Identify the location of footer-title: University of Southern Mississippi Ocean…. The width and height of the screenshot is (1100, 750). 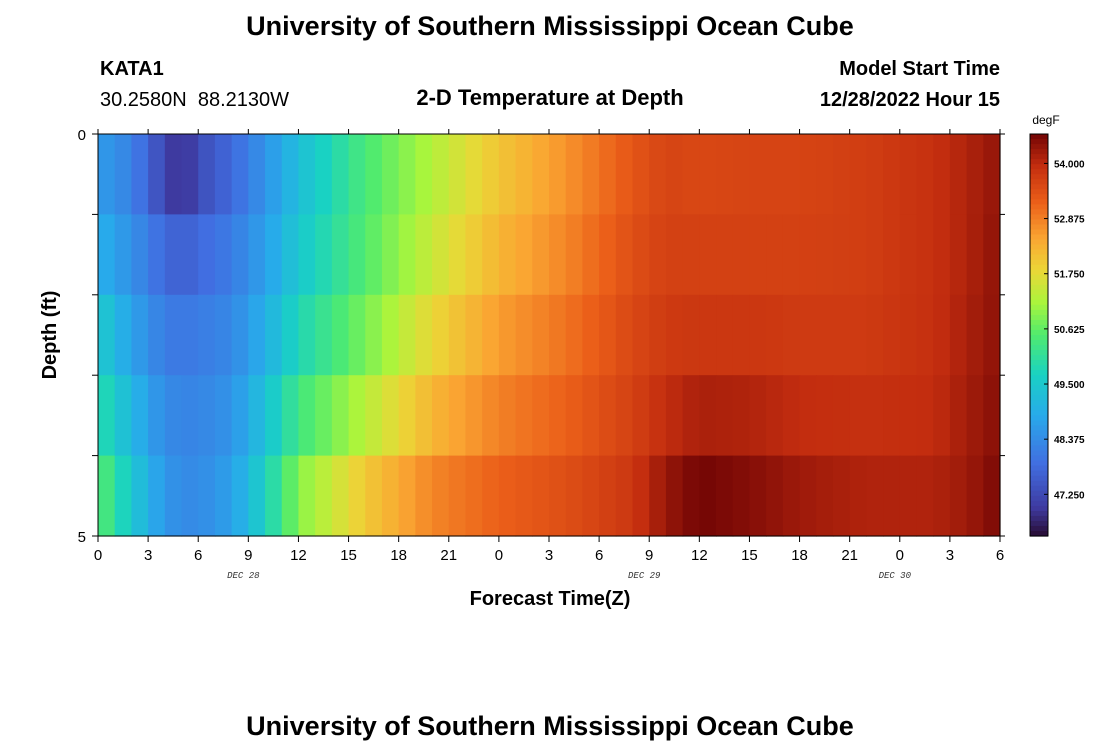
(550, 726).